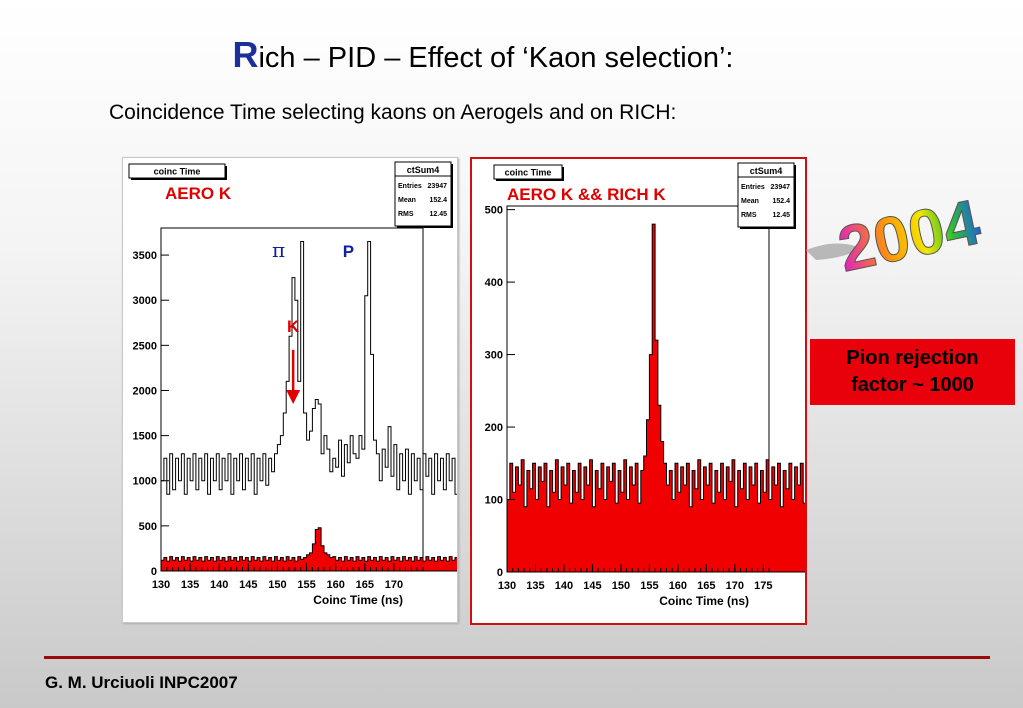  I want to click on slide-title: Rich – PID – Effect of ‘Kaon selection’:, so click(483, 55).